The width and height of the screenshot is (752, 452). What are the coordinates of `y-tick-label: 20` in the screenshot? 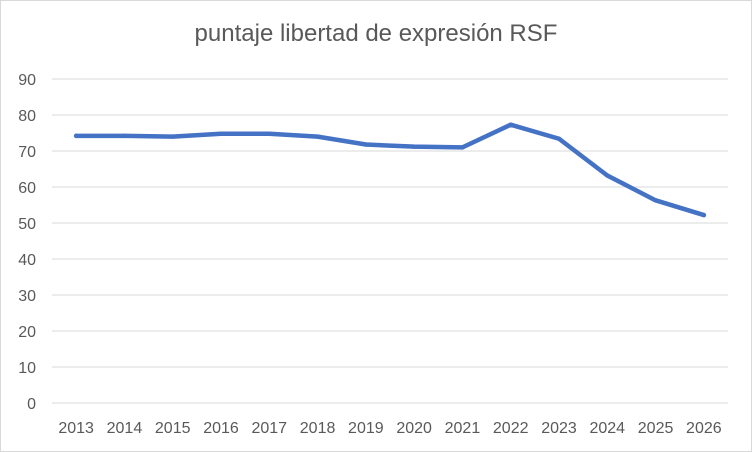 It's located at (27, 332).